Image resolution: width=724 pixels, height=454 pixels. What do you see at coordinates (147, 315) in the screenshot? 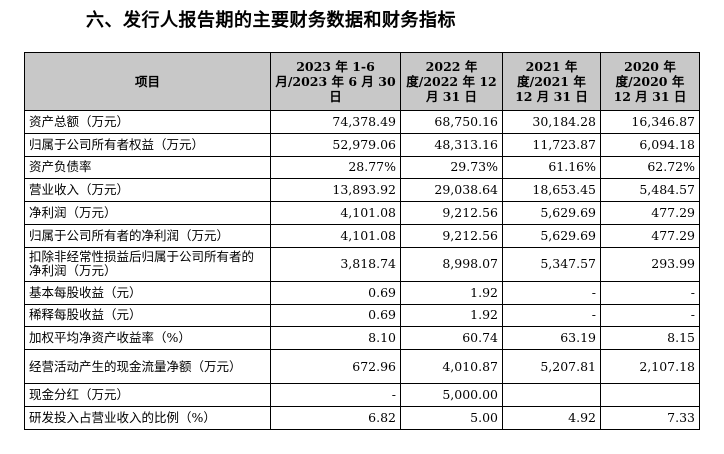
I see `row-label: 稀释每股收益（元）` at bounding box center [147, 315].